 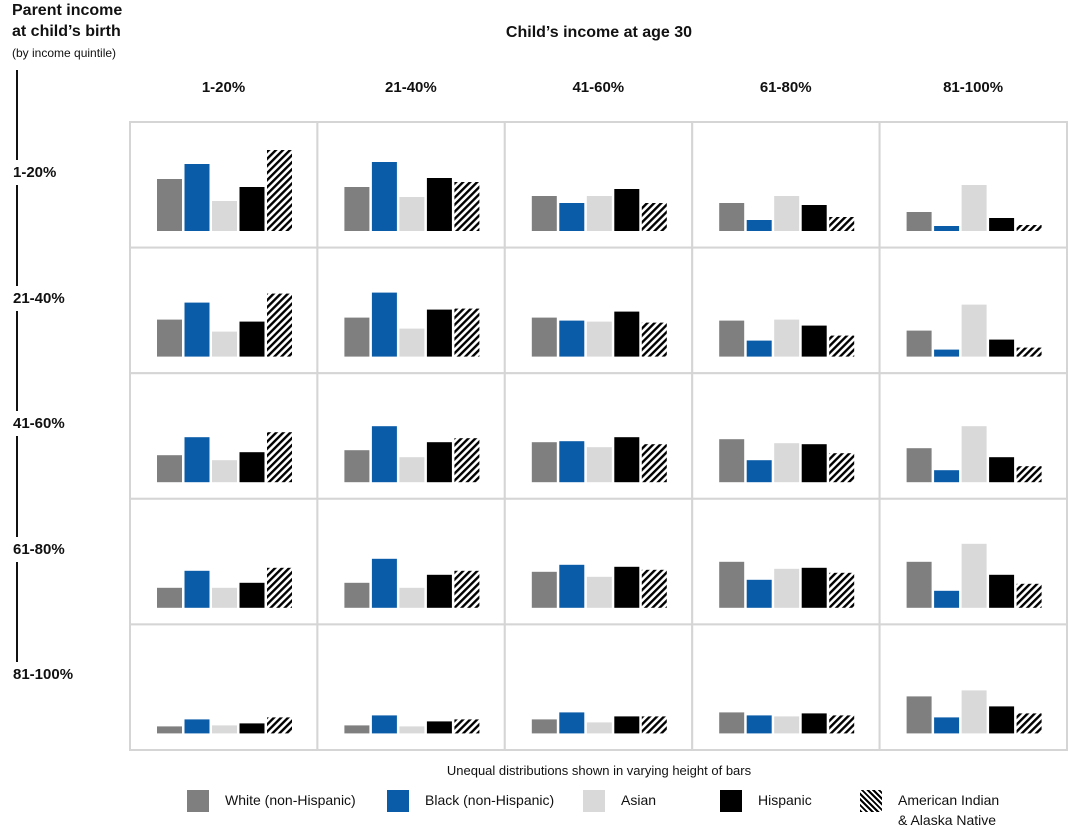 What do you see at coordinates (290, 800) in the screenshot?
I see `legend-label: White (non-Hispanic)` at bounding box center [290, 800].